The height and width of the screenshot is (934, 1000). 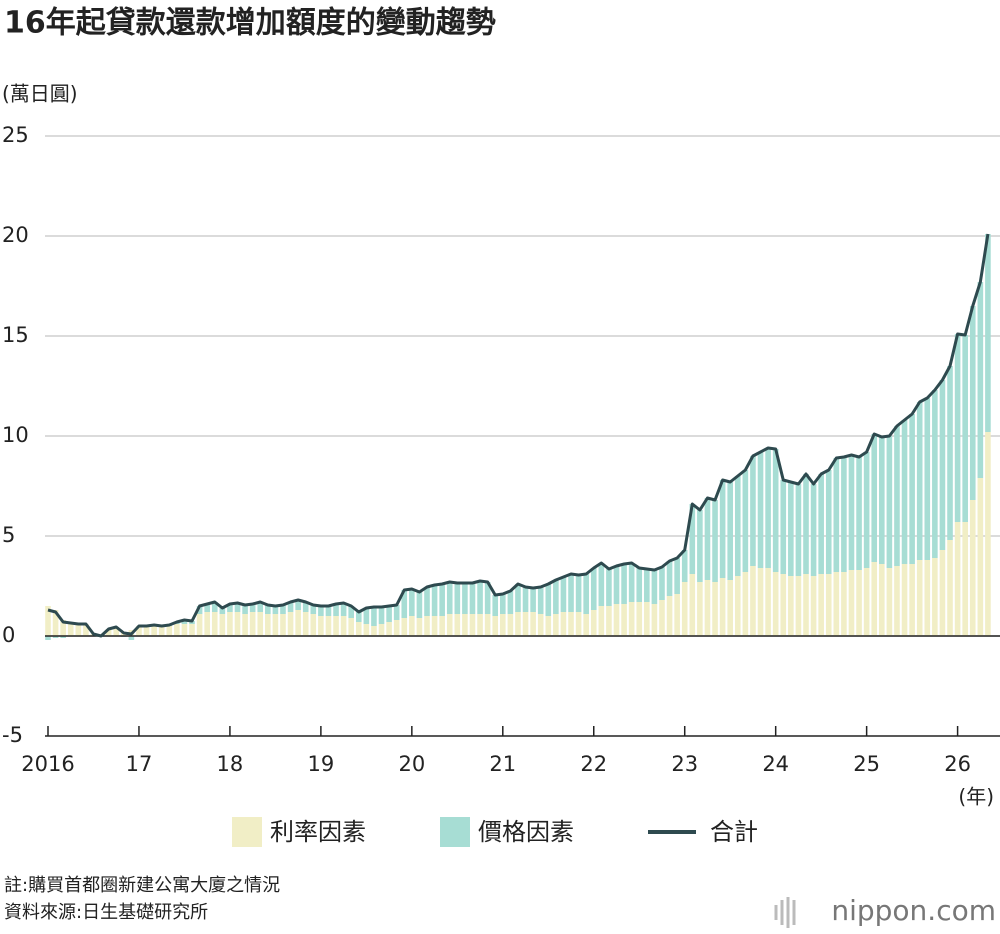 What do you see at coordinates (866, 764) in the screenshot?
I see `x-tick-label: 25` at bounding box center [866, 764].